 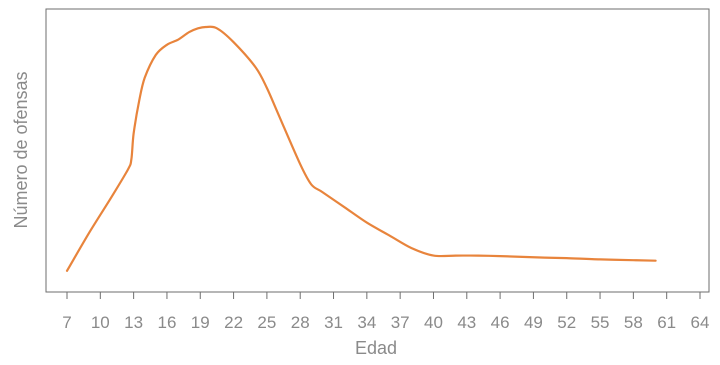 What do you see at coordinates (700, 322) in the screenshot?
I see `x-tick-label-64: 64` at bounding box center [700, 322].